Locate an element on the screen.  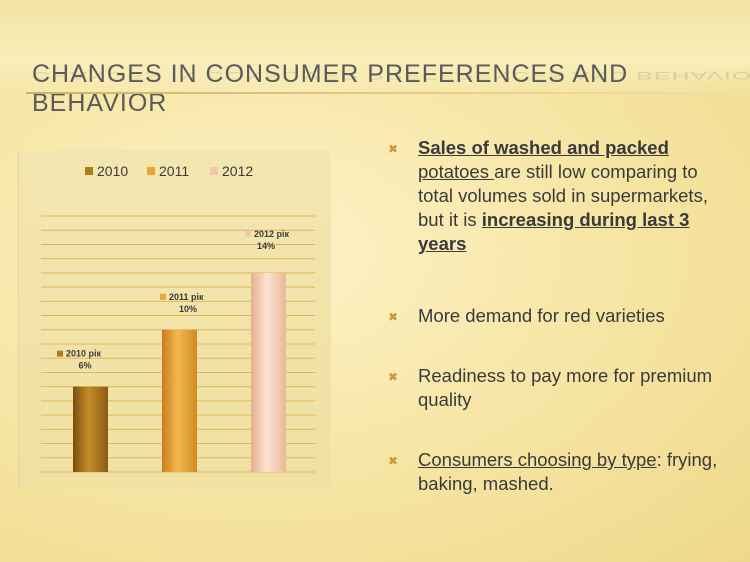
bullet-text: Sales of is located at coordinates (456, 147).